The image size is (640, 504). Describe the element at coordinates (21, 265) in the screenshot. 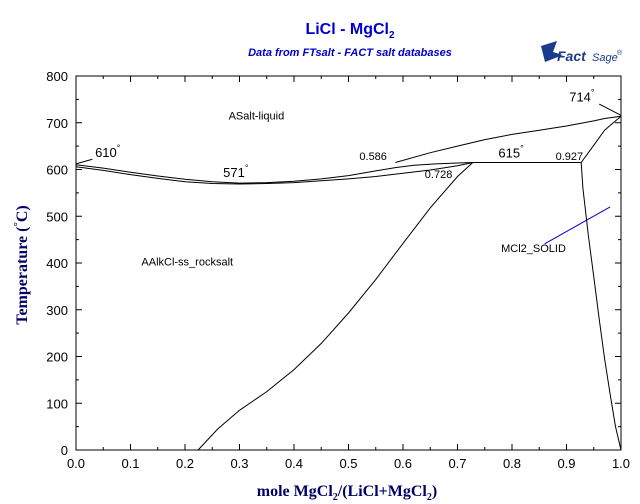

I see `y-axis-label: Temperature (°C)` at that location.